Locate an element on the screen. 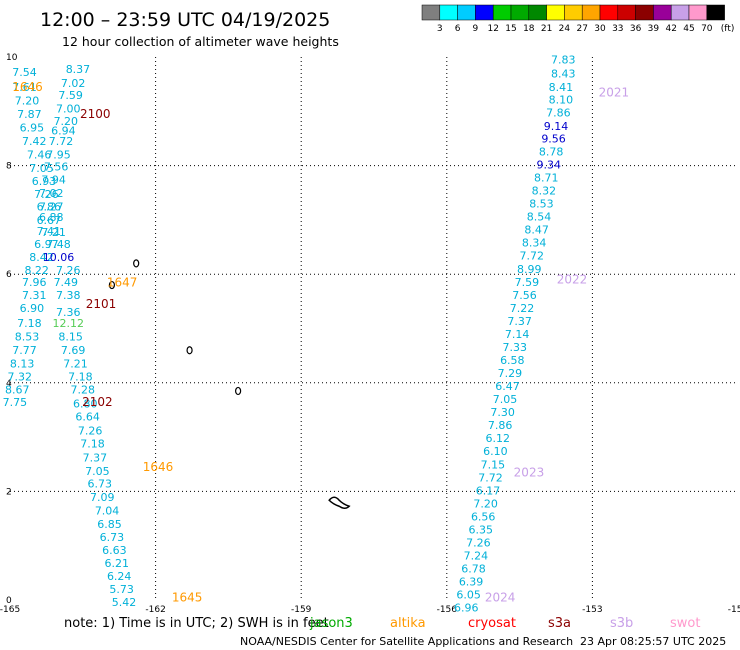  colorbar-label: 18 is located at coordinates (529, 29).